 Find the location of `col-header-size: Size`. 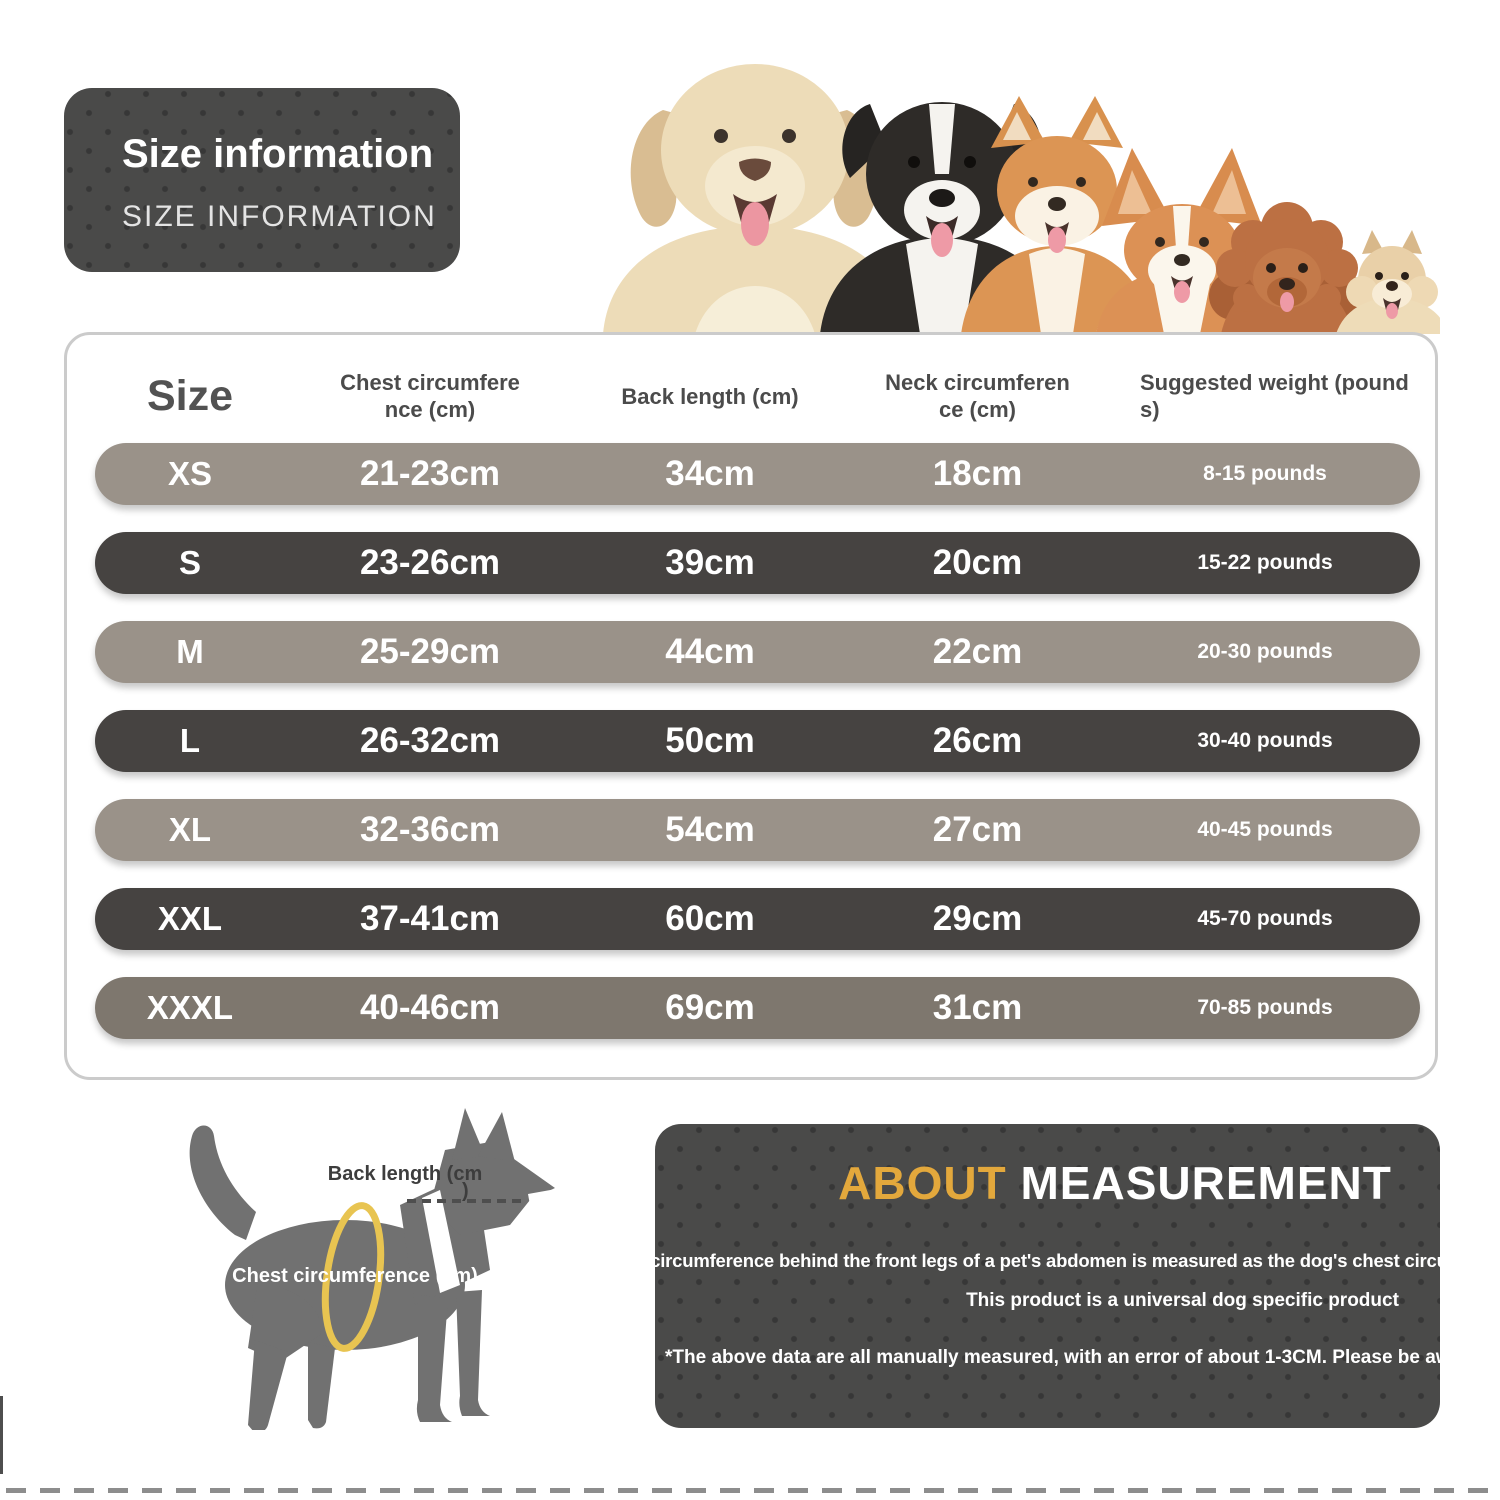

col-header-size: Size is located at coordinates (190, 396).